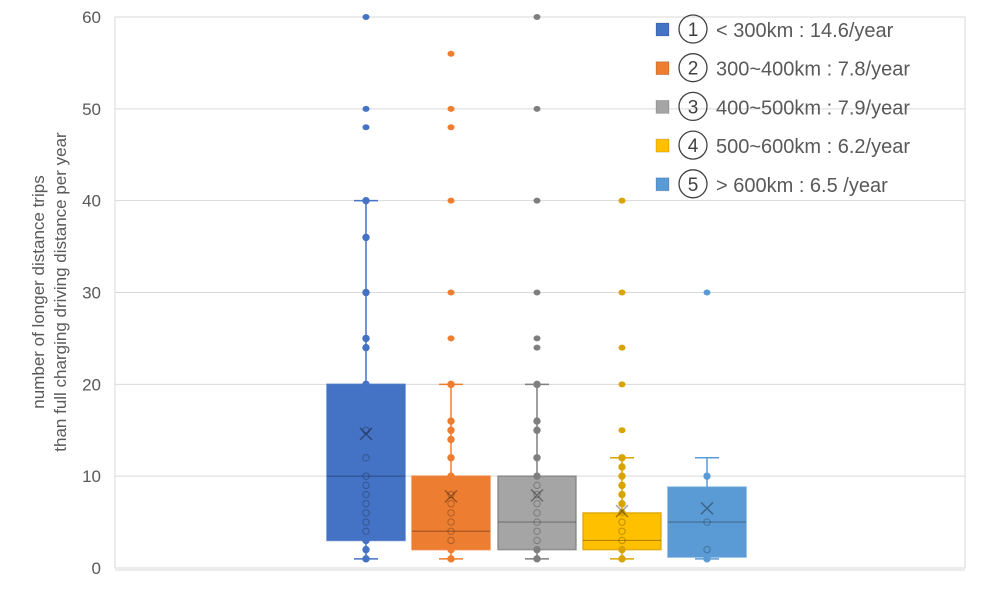 This screenshot has width=987, height=594. I want to click on legend-number: 1, so click(693, 30).